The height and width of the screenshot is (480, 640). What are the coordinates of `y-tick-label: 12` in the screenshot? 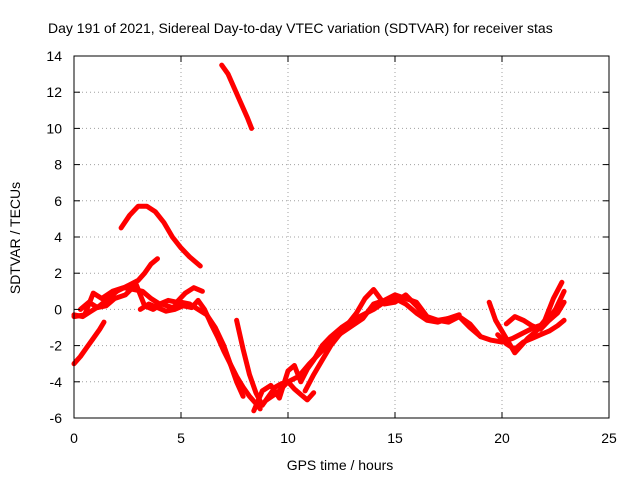 It's located at (54, 92).